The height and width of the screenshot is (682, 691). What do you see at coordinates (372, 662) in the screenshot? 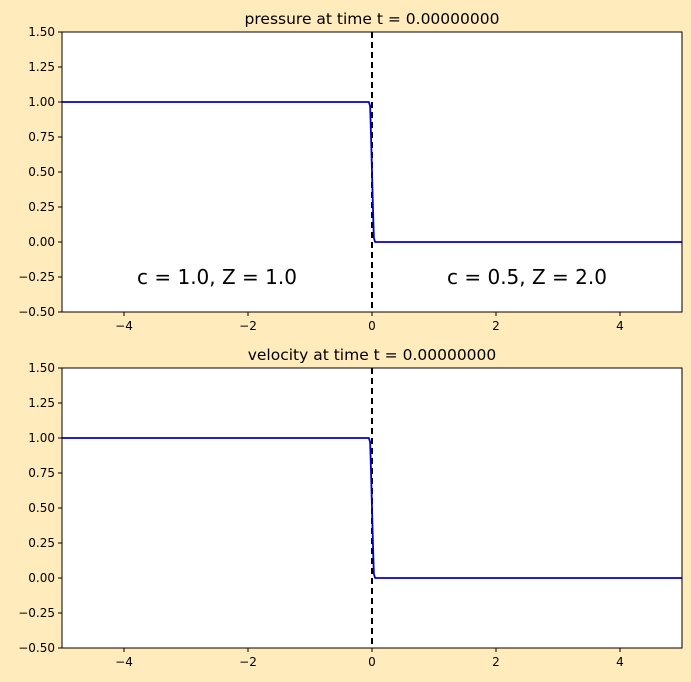
I see `chart-2-xtick-label-2: 0` at bounding box center [372, 662].